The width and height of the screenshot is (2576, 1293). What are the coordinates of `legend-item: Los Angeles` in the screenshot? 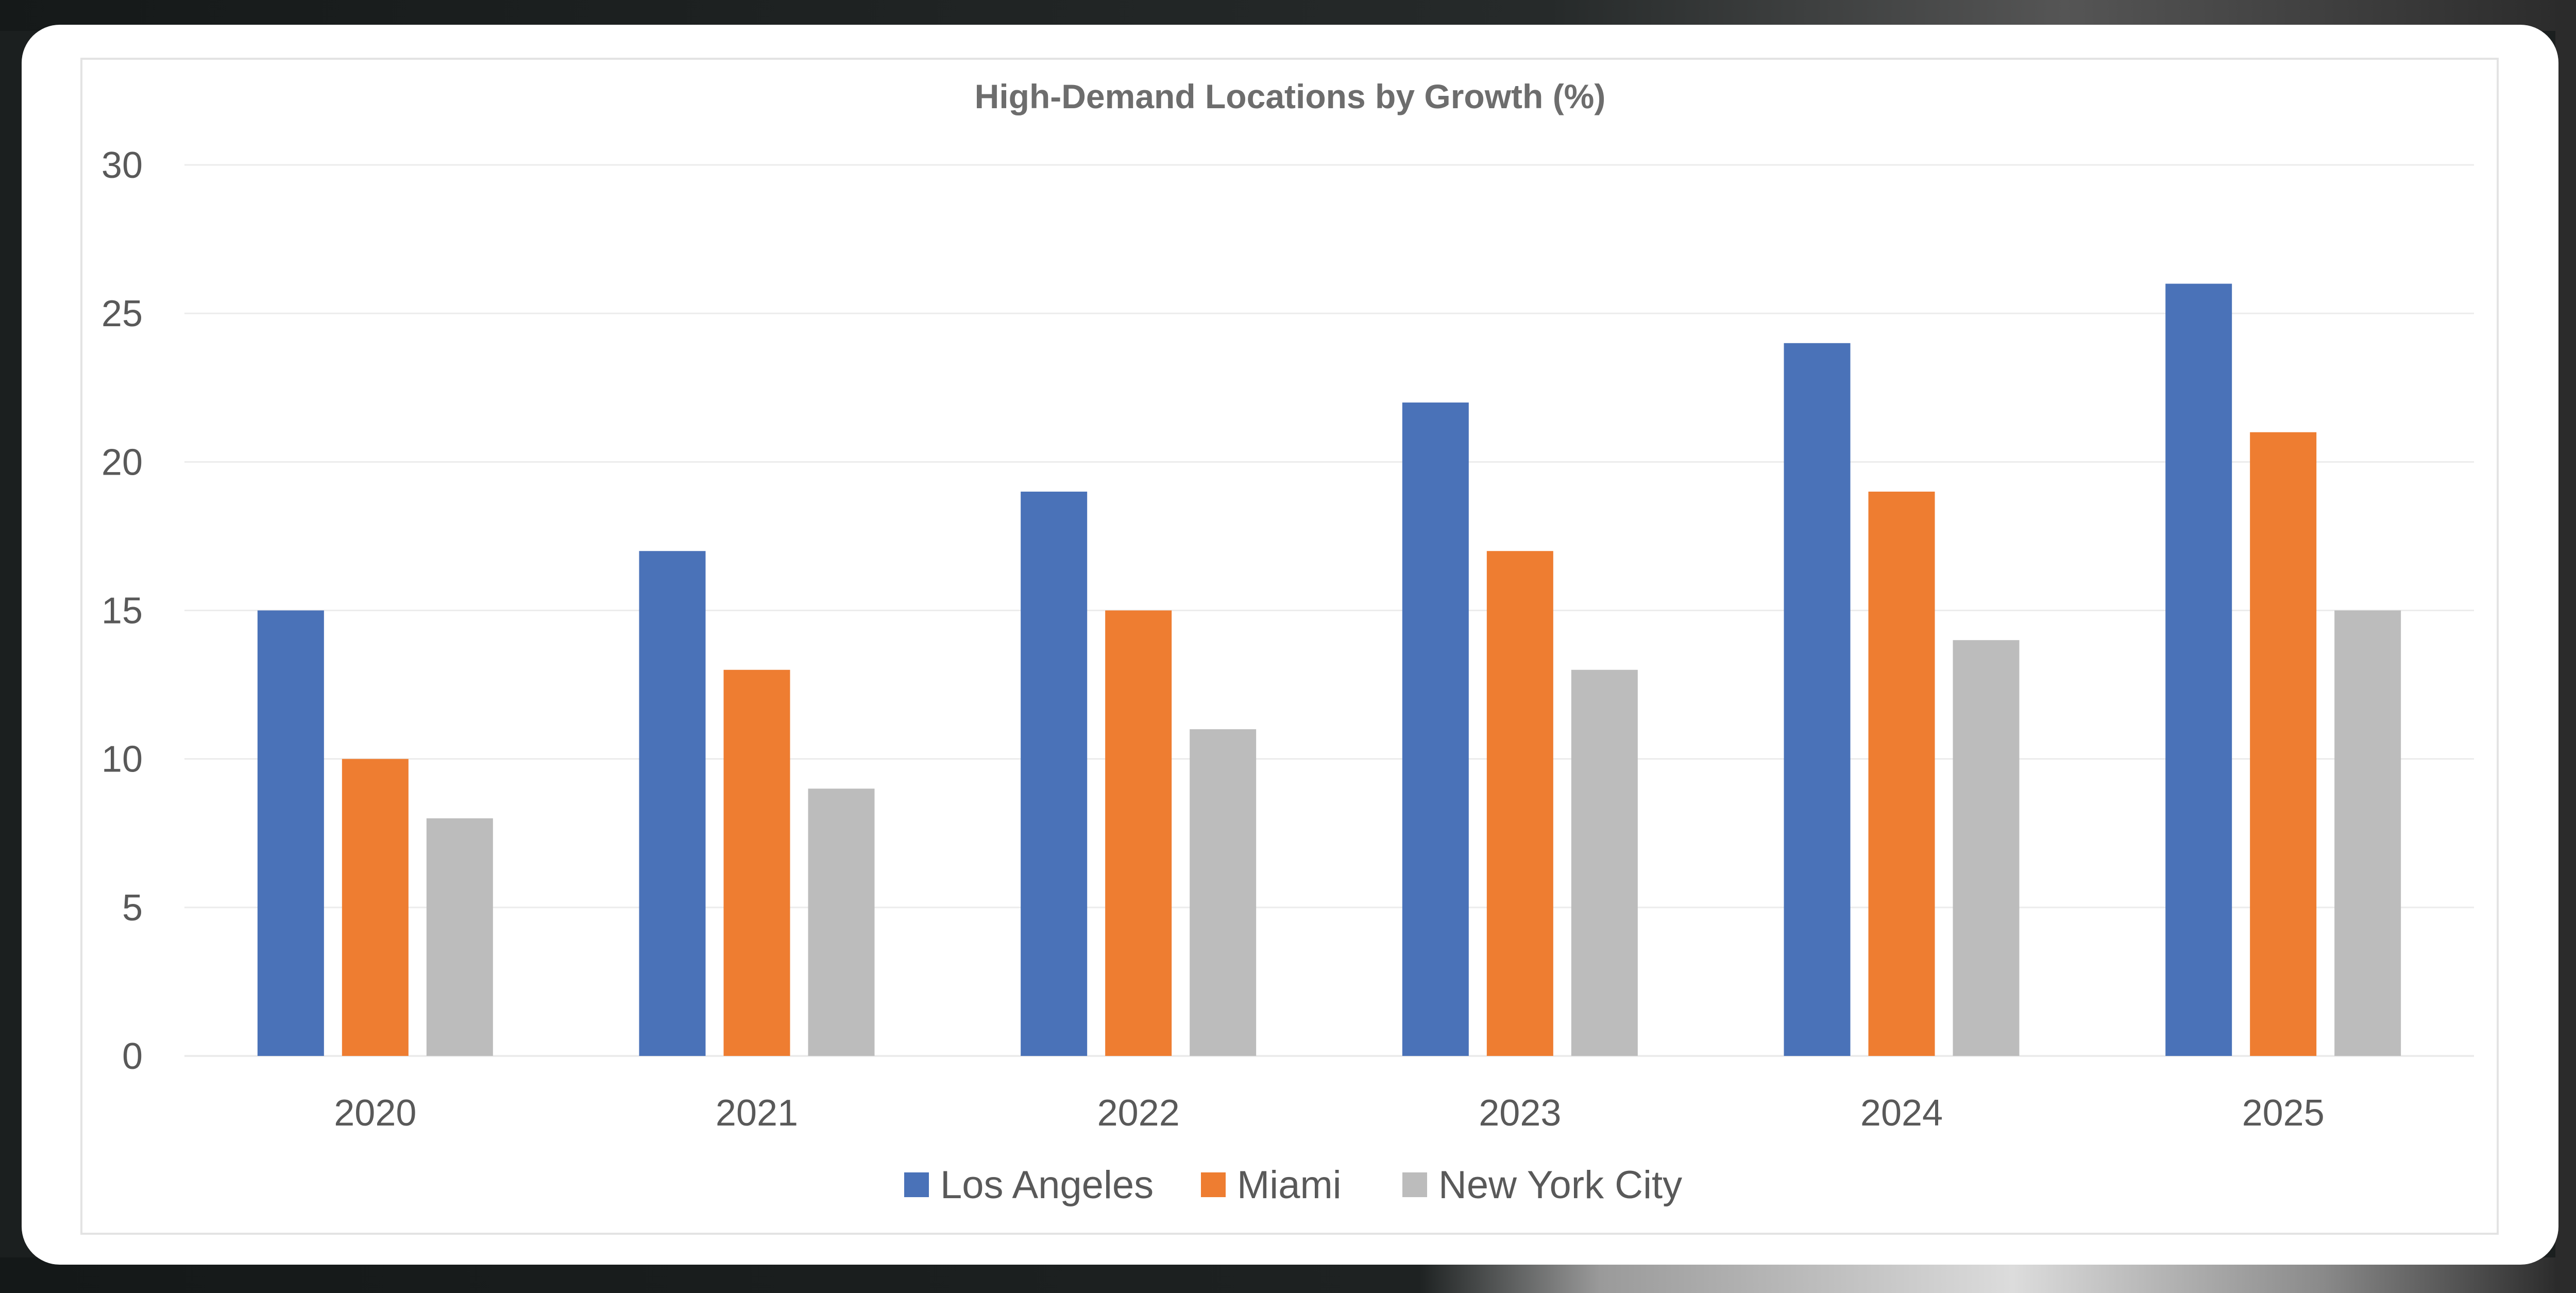 It's located at (1029, 1185).